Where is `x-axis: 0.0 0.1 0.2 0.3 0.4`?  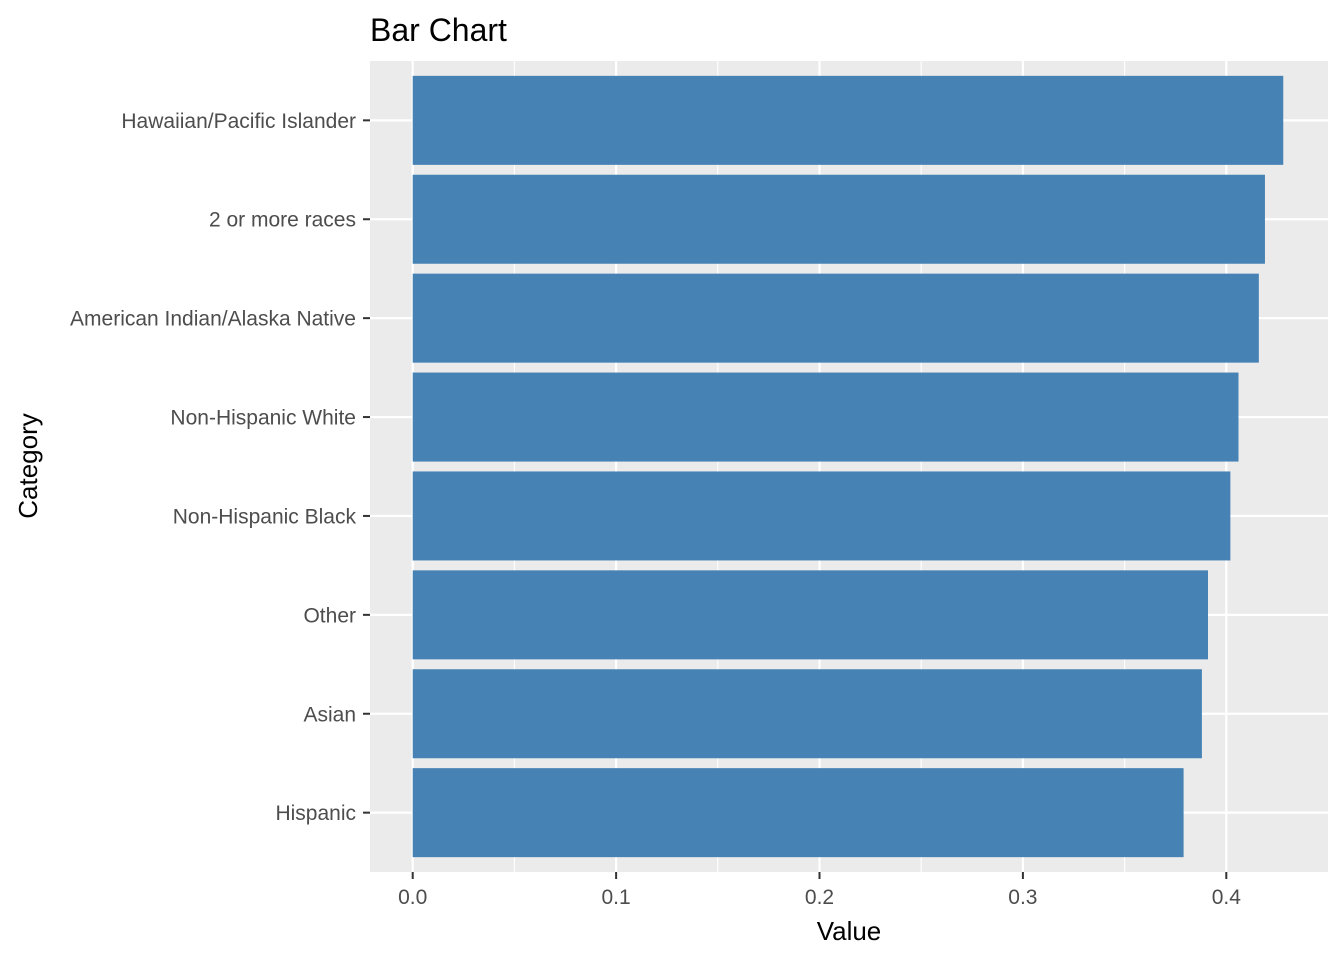
x-axis: 0.0 0.1 0.2 0.3 0.4 is located at coordinates (819, 890).